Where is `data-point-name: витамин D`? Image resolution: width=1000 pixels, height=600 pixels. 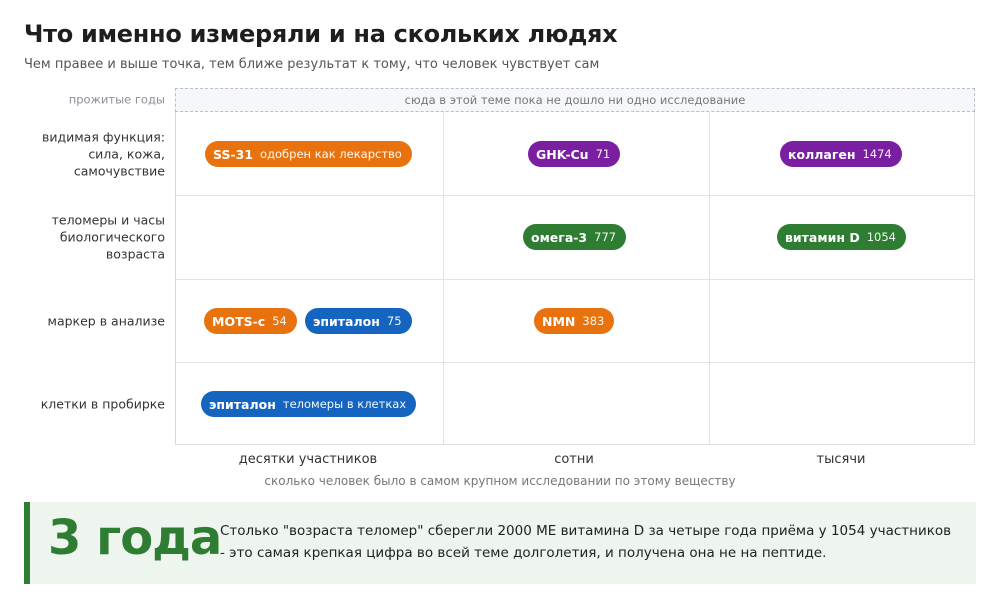 data-point-name: витамин D is located at coordinates (822, 237).